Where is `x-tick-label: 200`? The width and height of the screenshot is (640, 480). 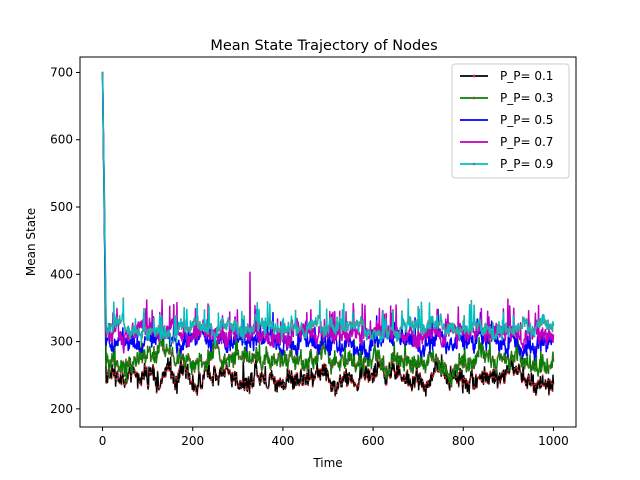
x-tick-label: 200 is located at coordinates (192, 441).